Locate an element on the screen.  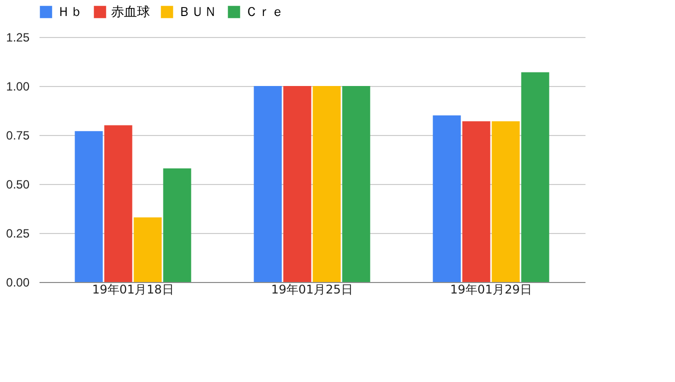
x-tick-label: 19年01月18日 is located at coordinates (133, 289).